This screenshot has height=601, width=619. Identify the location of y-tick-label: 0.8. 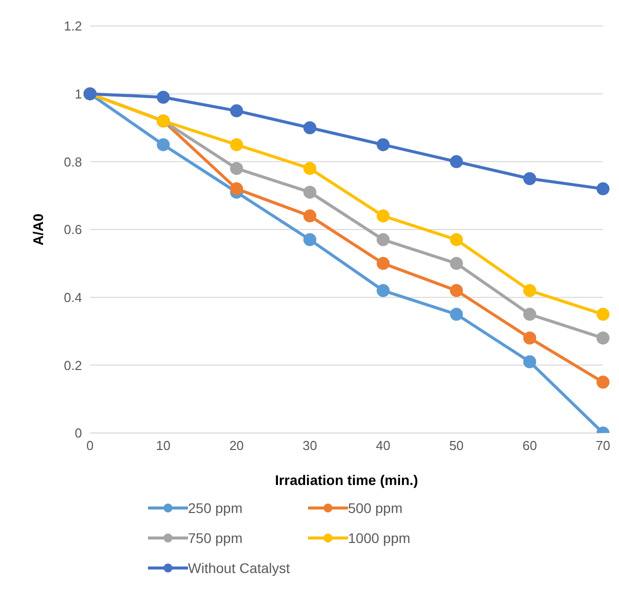
(73, 162).